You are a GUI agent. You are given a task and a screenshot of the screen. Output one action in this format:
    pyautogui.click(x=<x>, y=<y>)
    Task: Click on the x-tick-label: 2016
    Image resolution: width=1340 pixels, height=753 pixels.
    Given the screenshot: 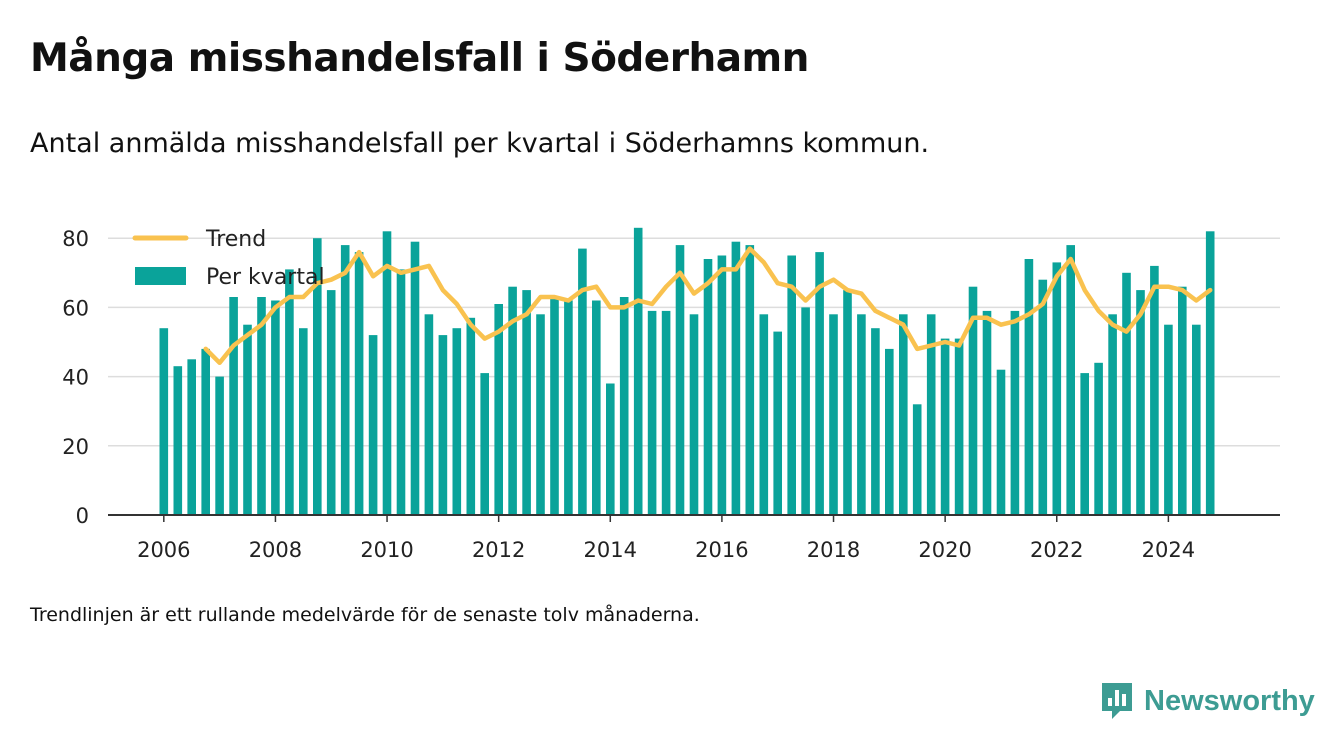 What is the action you would take?
    pyautogui.click(x=721, y=550)
    